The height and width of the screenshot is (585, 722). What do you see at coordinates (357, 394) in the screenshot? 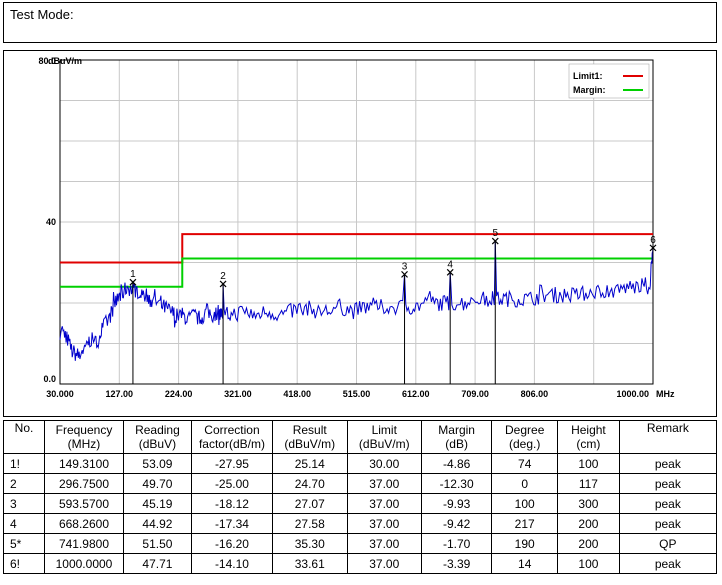
I see `x-tick-label: 515.00` at bounding box center [357, 394].